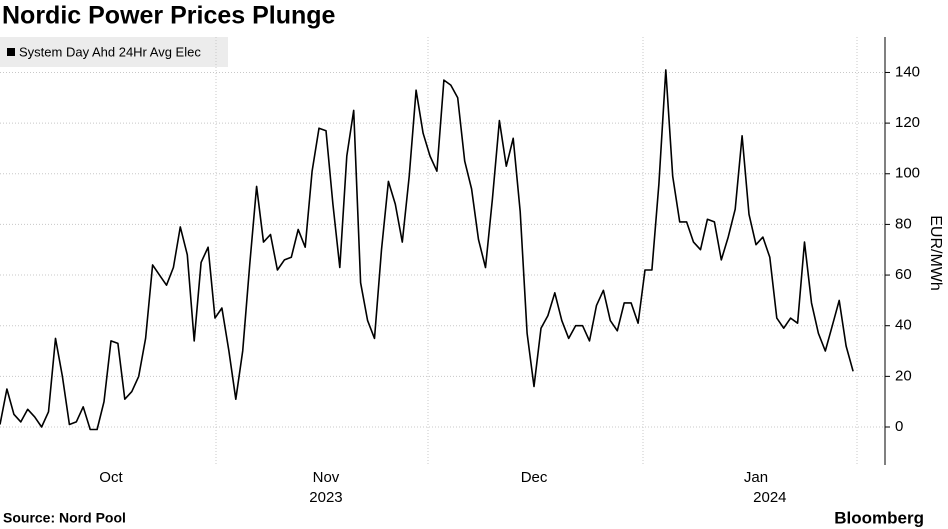  I want to click on y-tick-label: 100, so click(907, 173).